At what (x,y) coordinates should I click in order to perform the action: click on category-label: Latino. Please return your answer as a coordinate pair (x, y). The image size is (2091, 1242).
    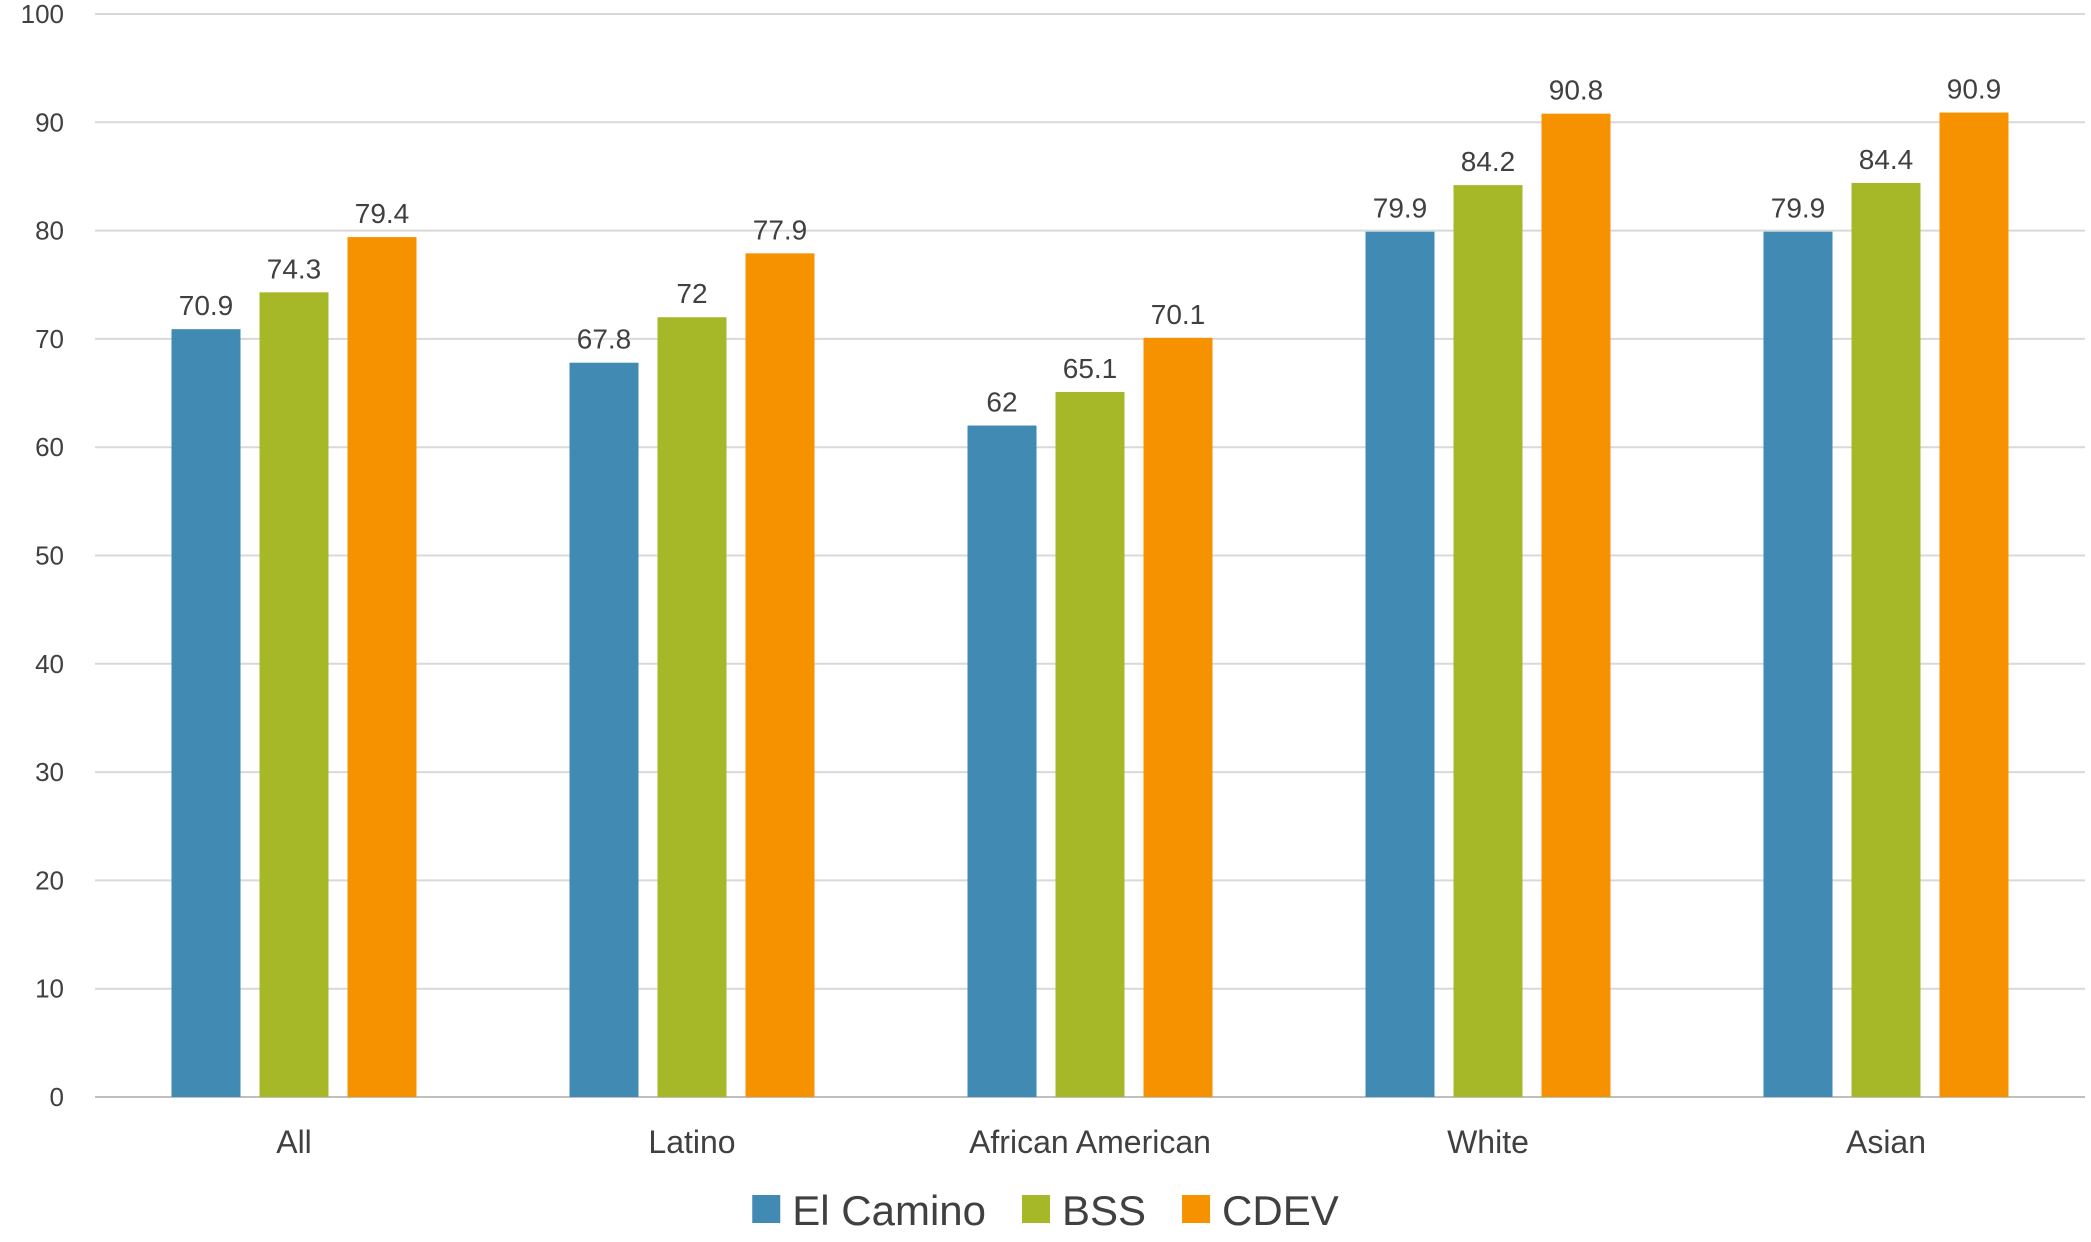
    Looking at the image, I should click on (691, 1142).